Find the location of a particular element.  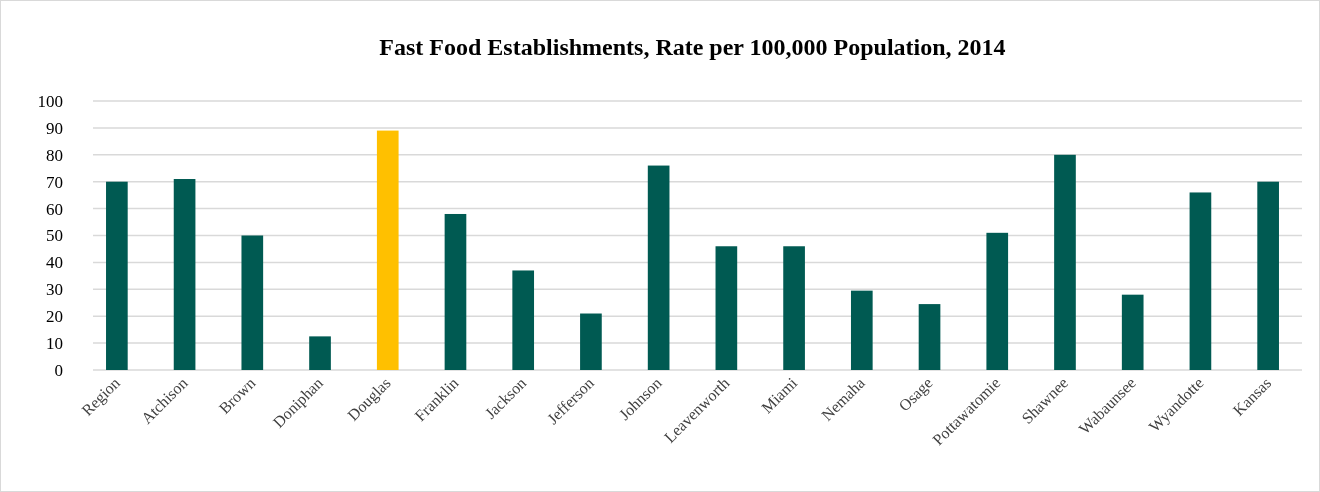

y-tick-label: 20 is located at coordinates (54, 317).